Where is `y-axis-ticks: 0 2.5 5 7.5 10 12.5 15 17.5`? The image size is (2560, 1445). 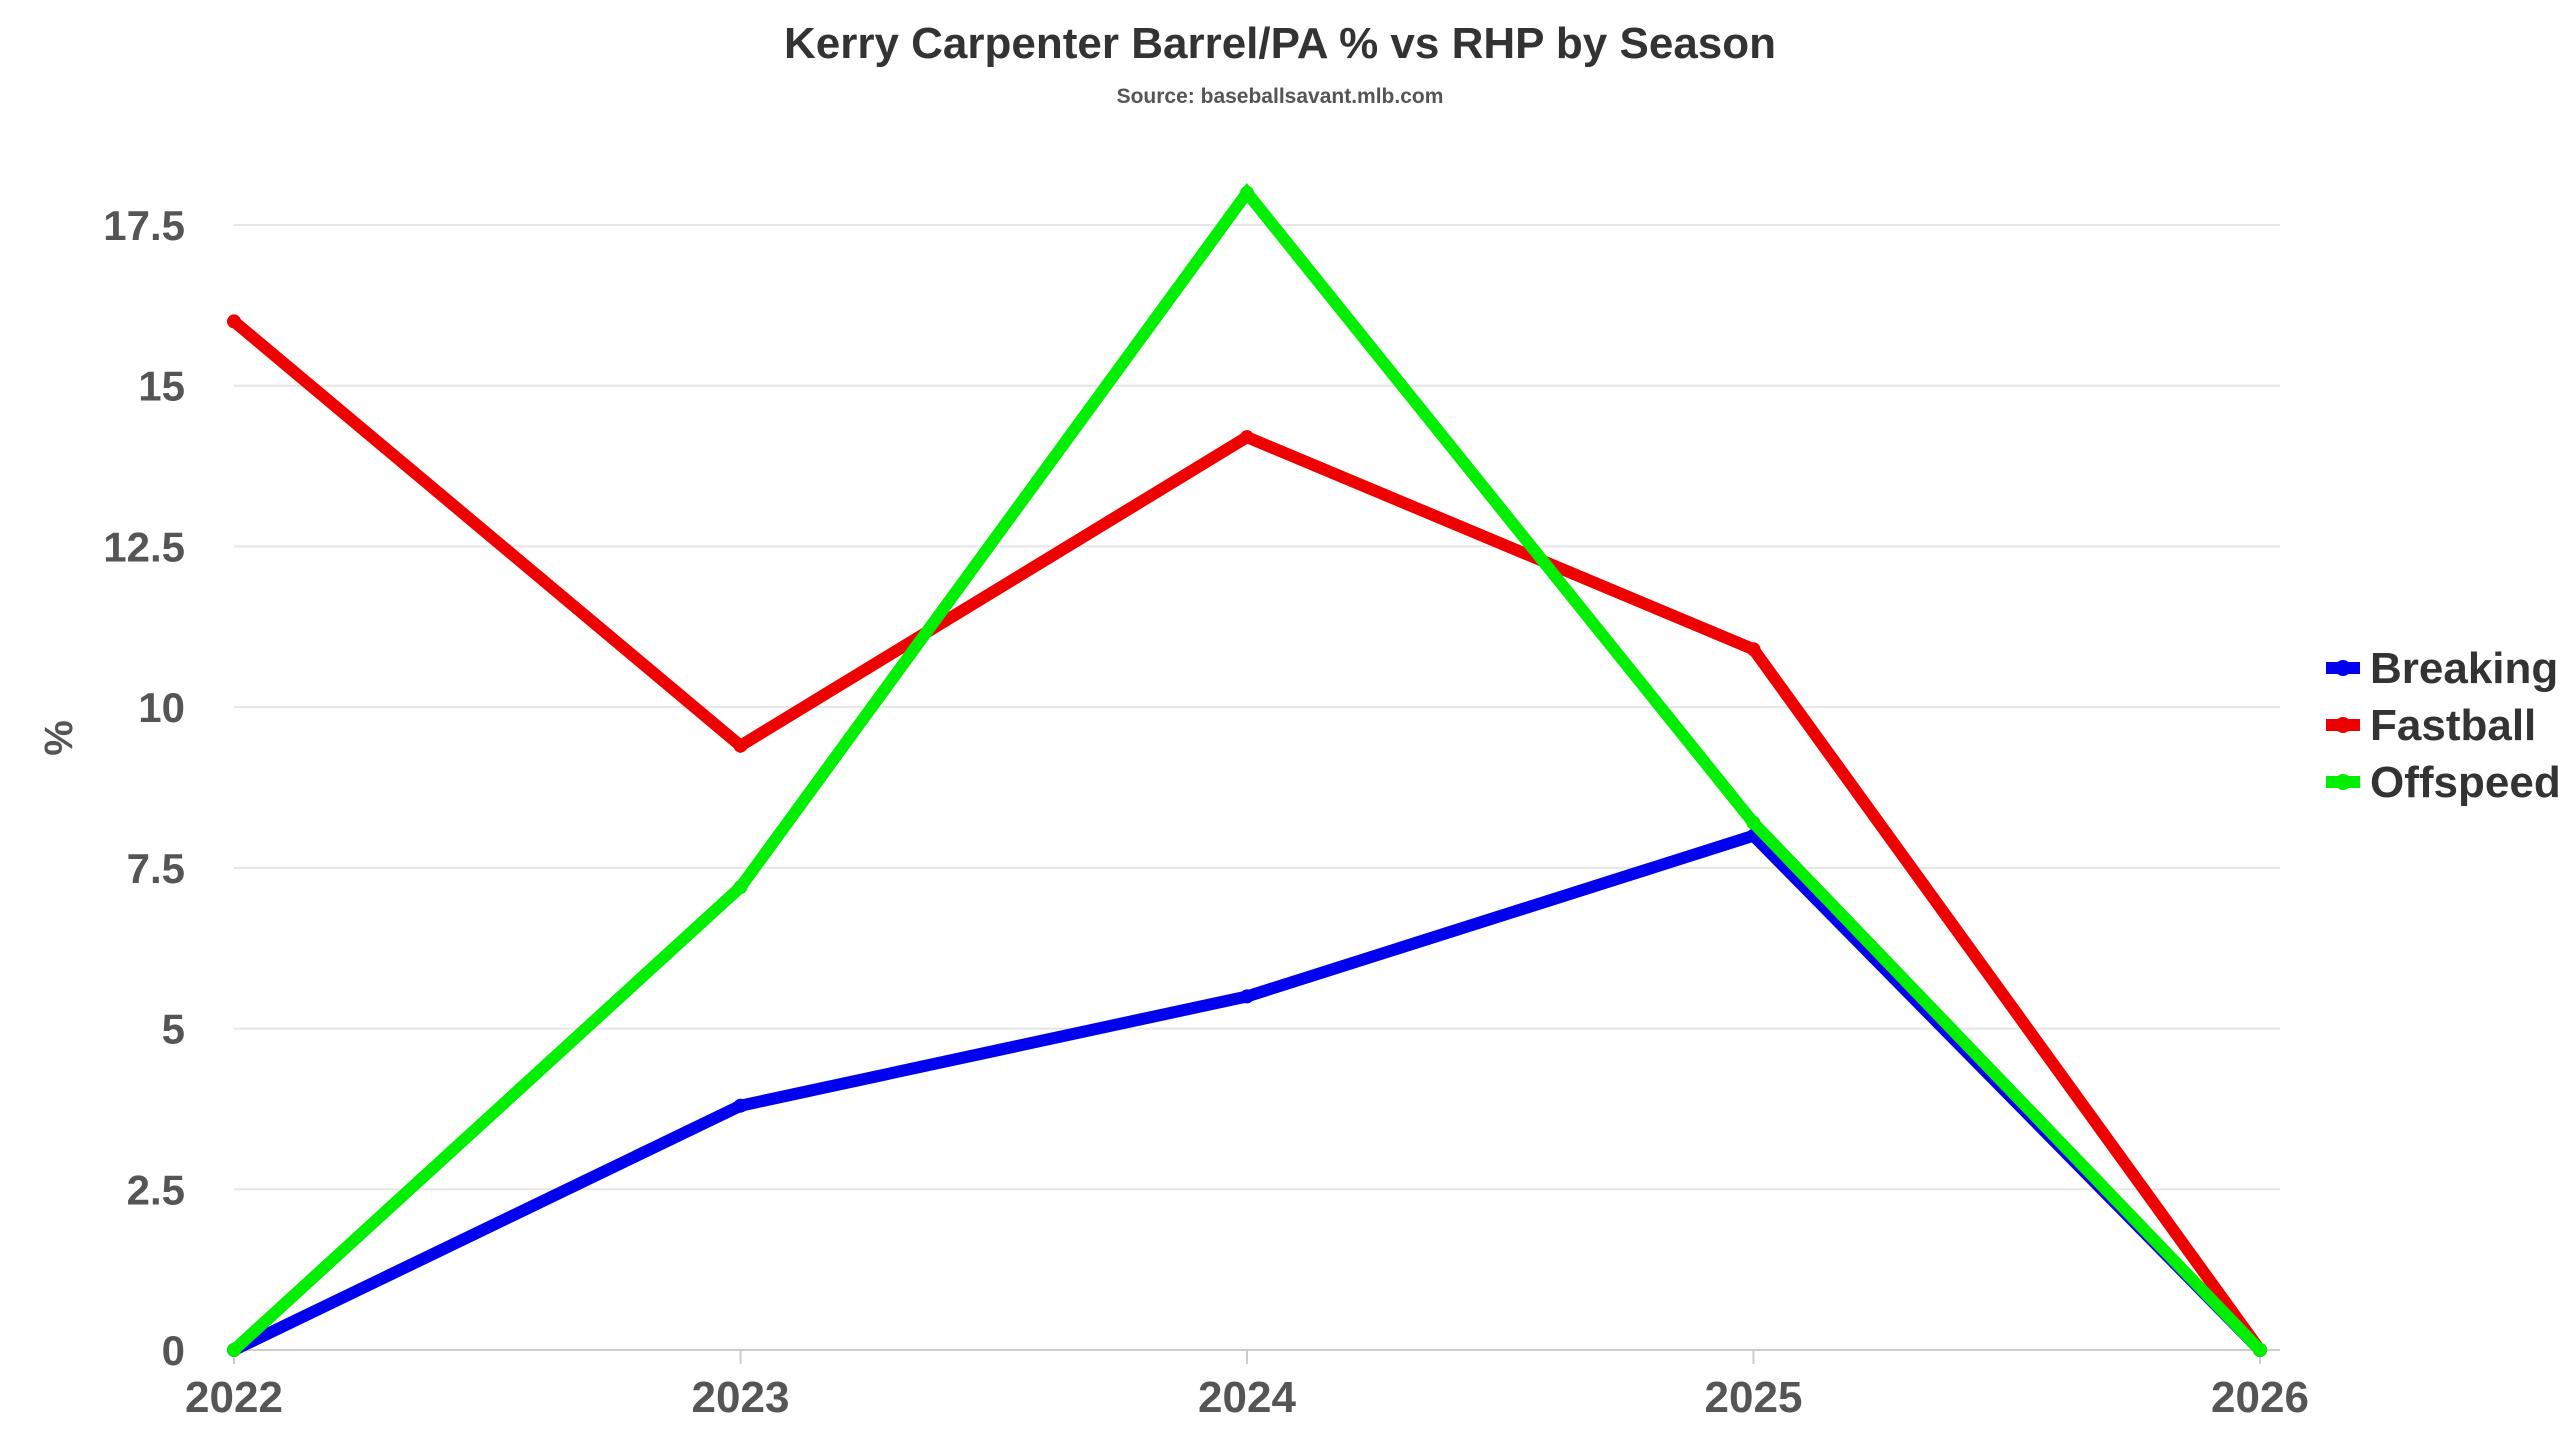 y-axis-ticks: 0 2.5 5 7.5 10 12.5 15 17.5 is located at coordinates (144, 788).